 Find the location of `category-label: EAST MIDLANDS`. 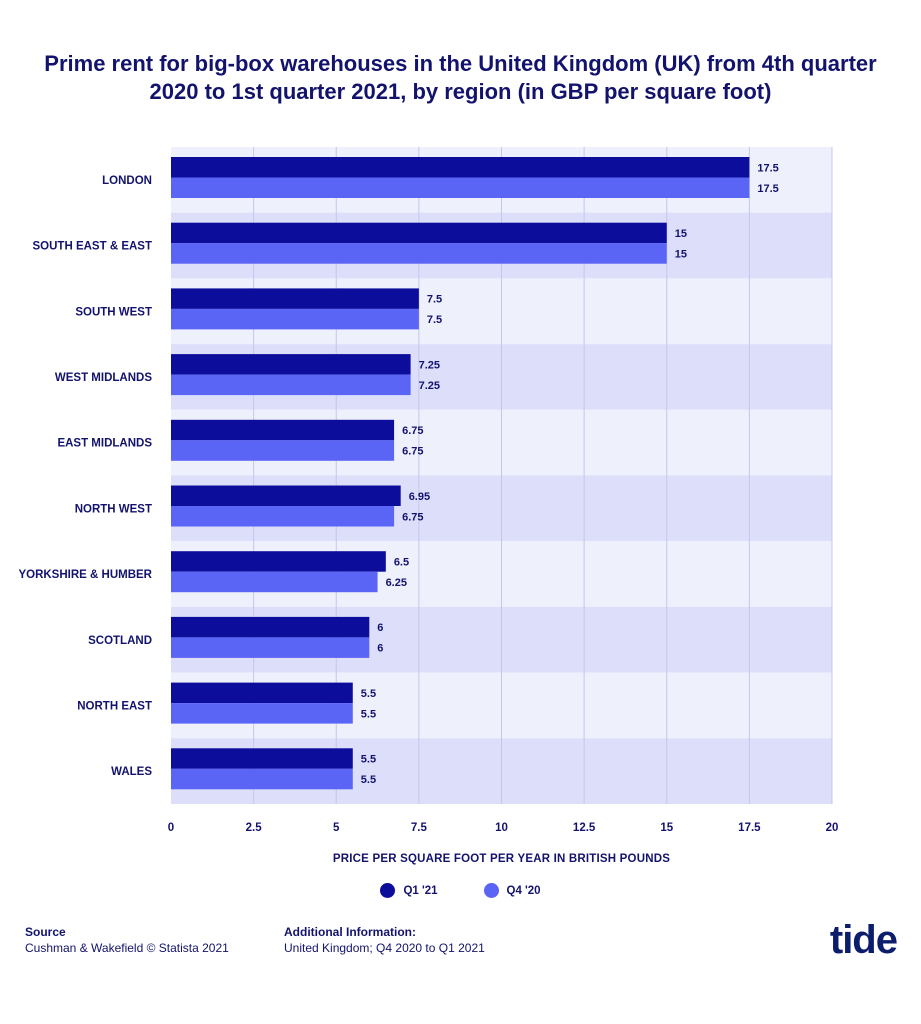

category-label: EAST MIDLANDS is located at coordinates (104, 444).